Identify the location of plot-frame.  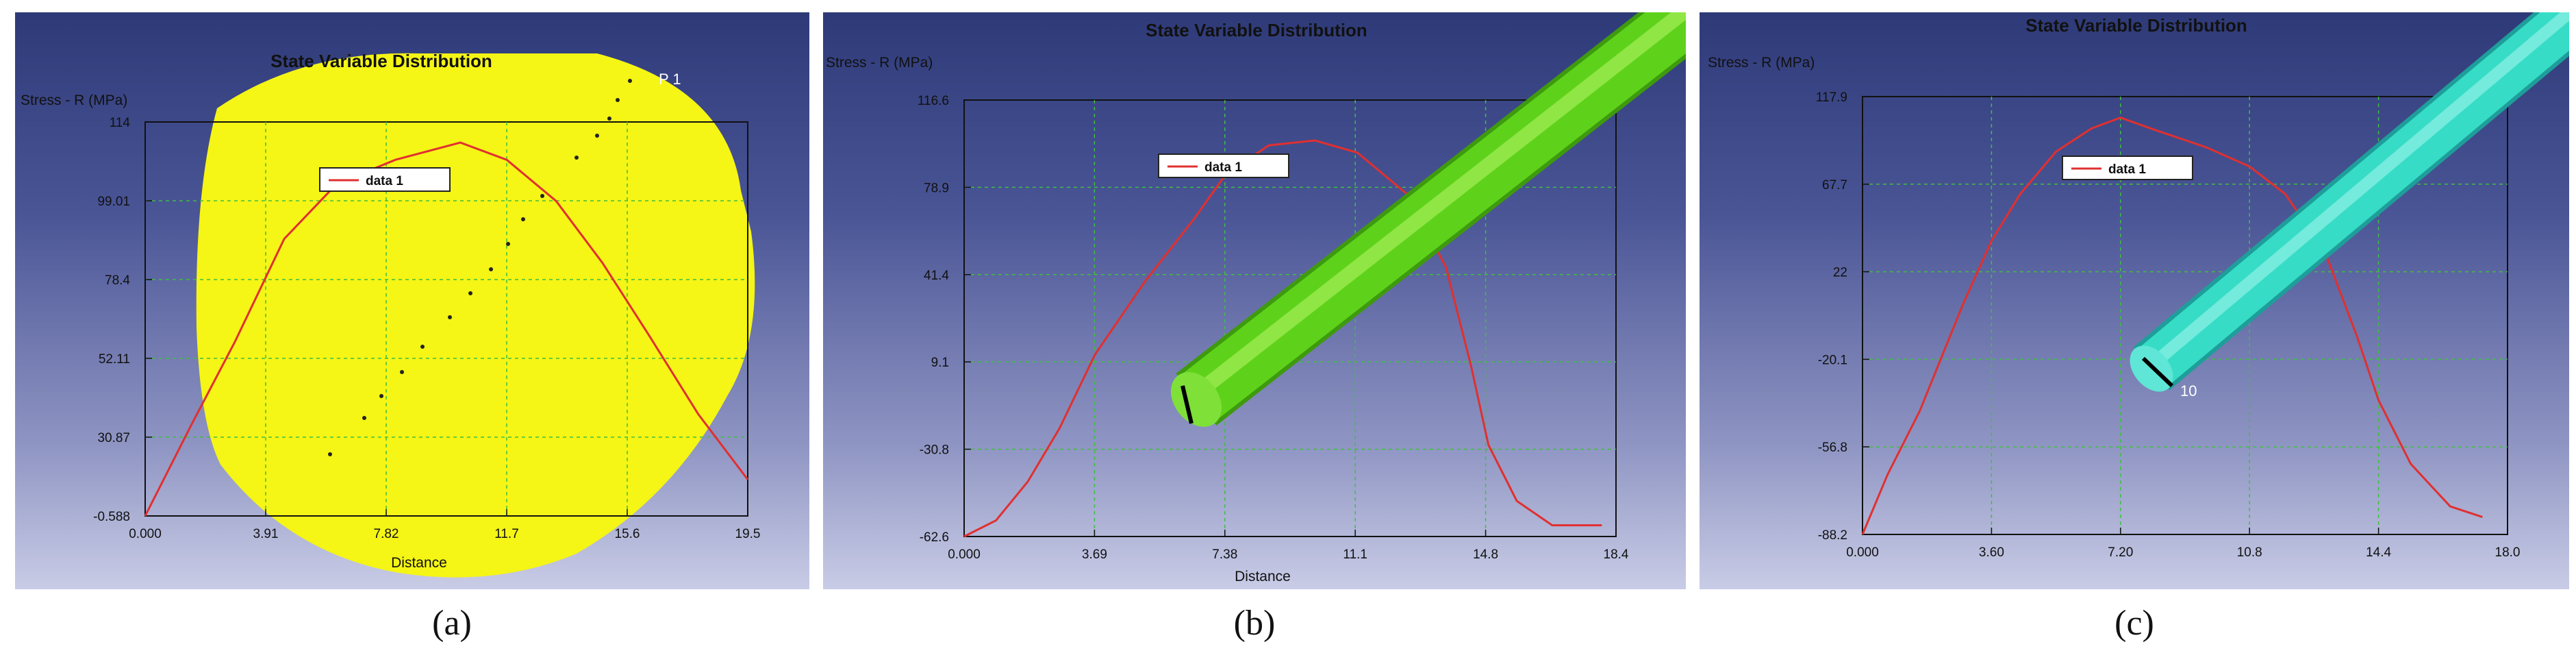
(446, 319).